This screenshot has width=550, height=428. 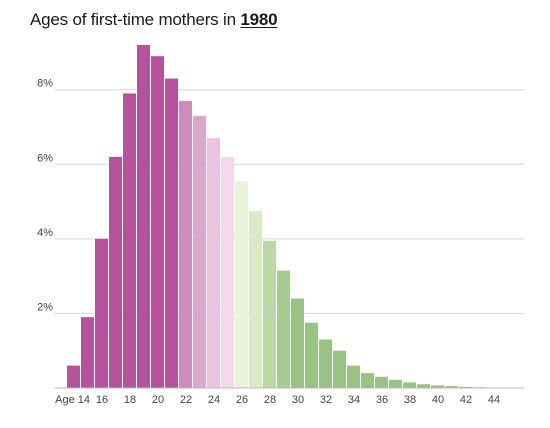 What do you see at coordinates (130, 400) in the screenshot?
I see `x-tick-label: 18` at bounding box center [130, 400].